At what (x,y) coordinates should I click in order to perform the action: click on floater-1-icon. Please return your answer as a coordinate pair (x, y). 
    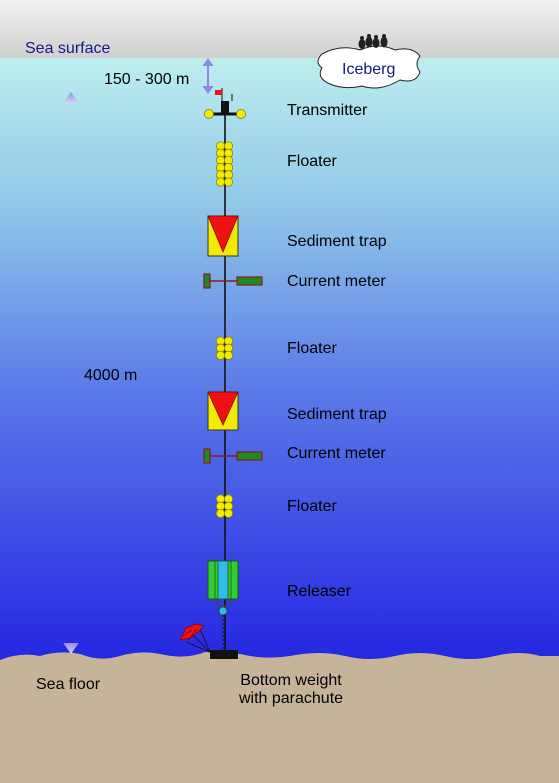
    Looking at the image, I should click on (224, 164).